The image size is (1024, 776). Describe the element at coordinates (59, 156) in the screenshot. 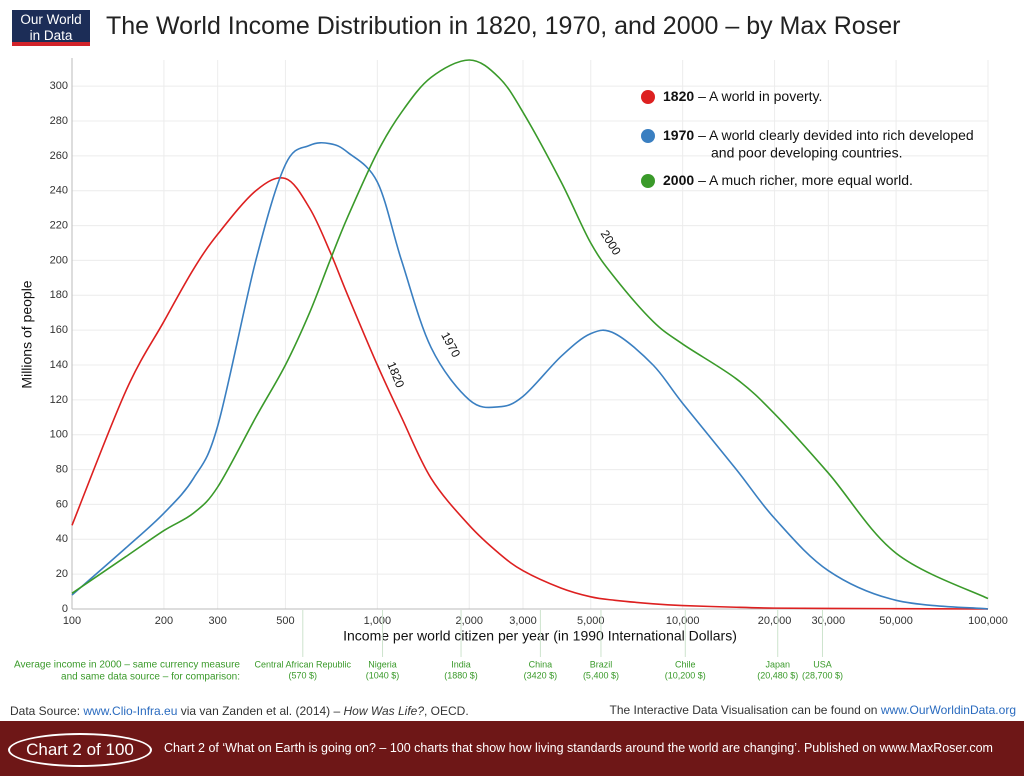

I see `y-tick-label: 260` at that location.